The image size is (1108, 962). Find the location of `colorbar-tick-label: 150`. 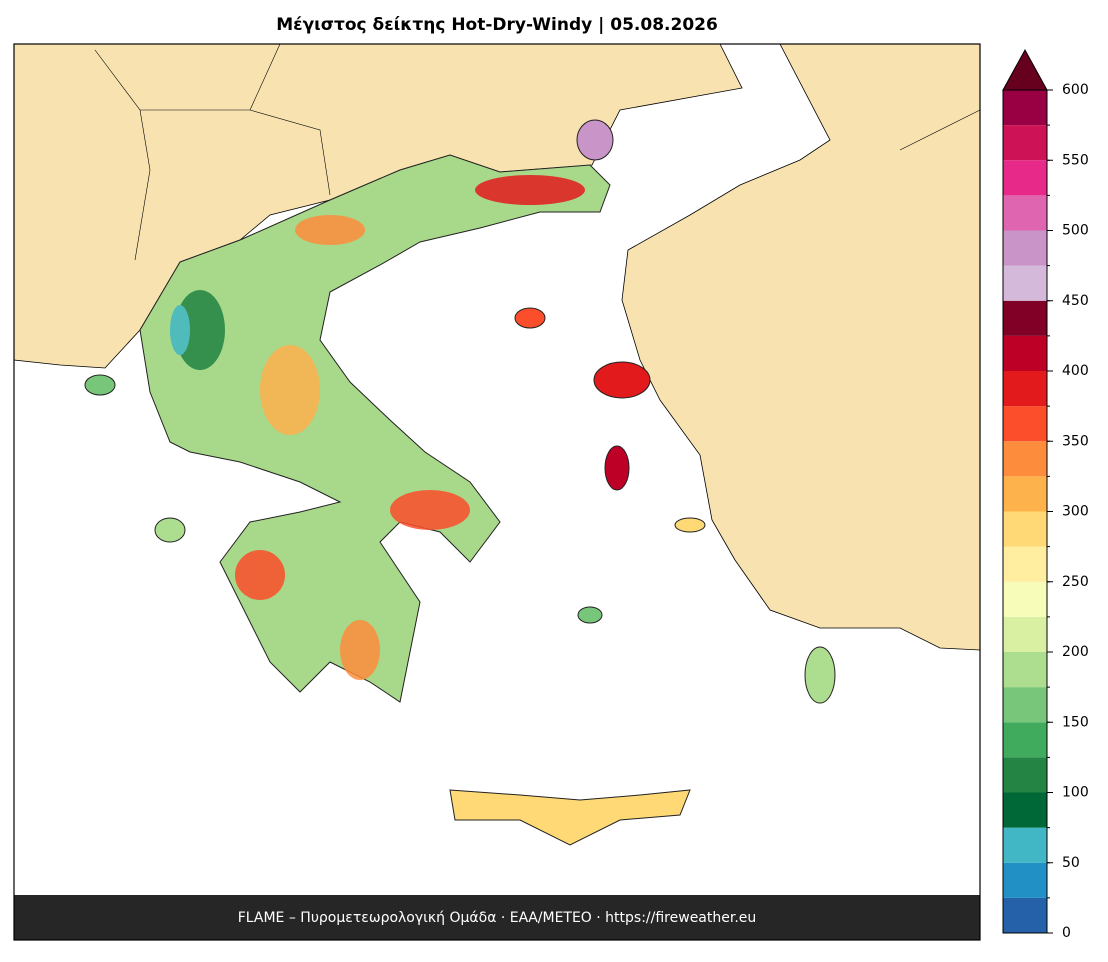

colorbar-tick-label: 150 is located at coordinates (1075, 722).